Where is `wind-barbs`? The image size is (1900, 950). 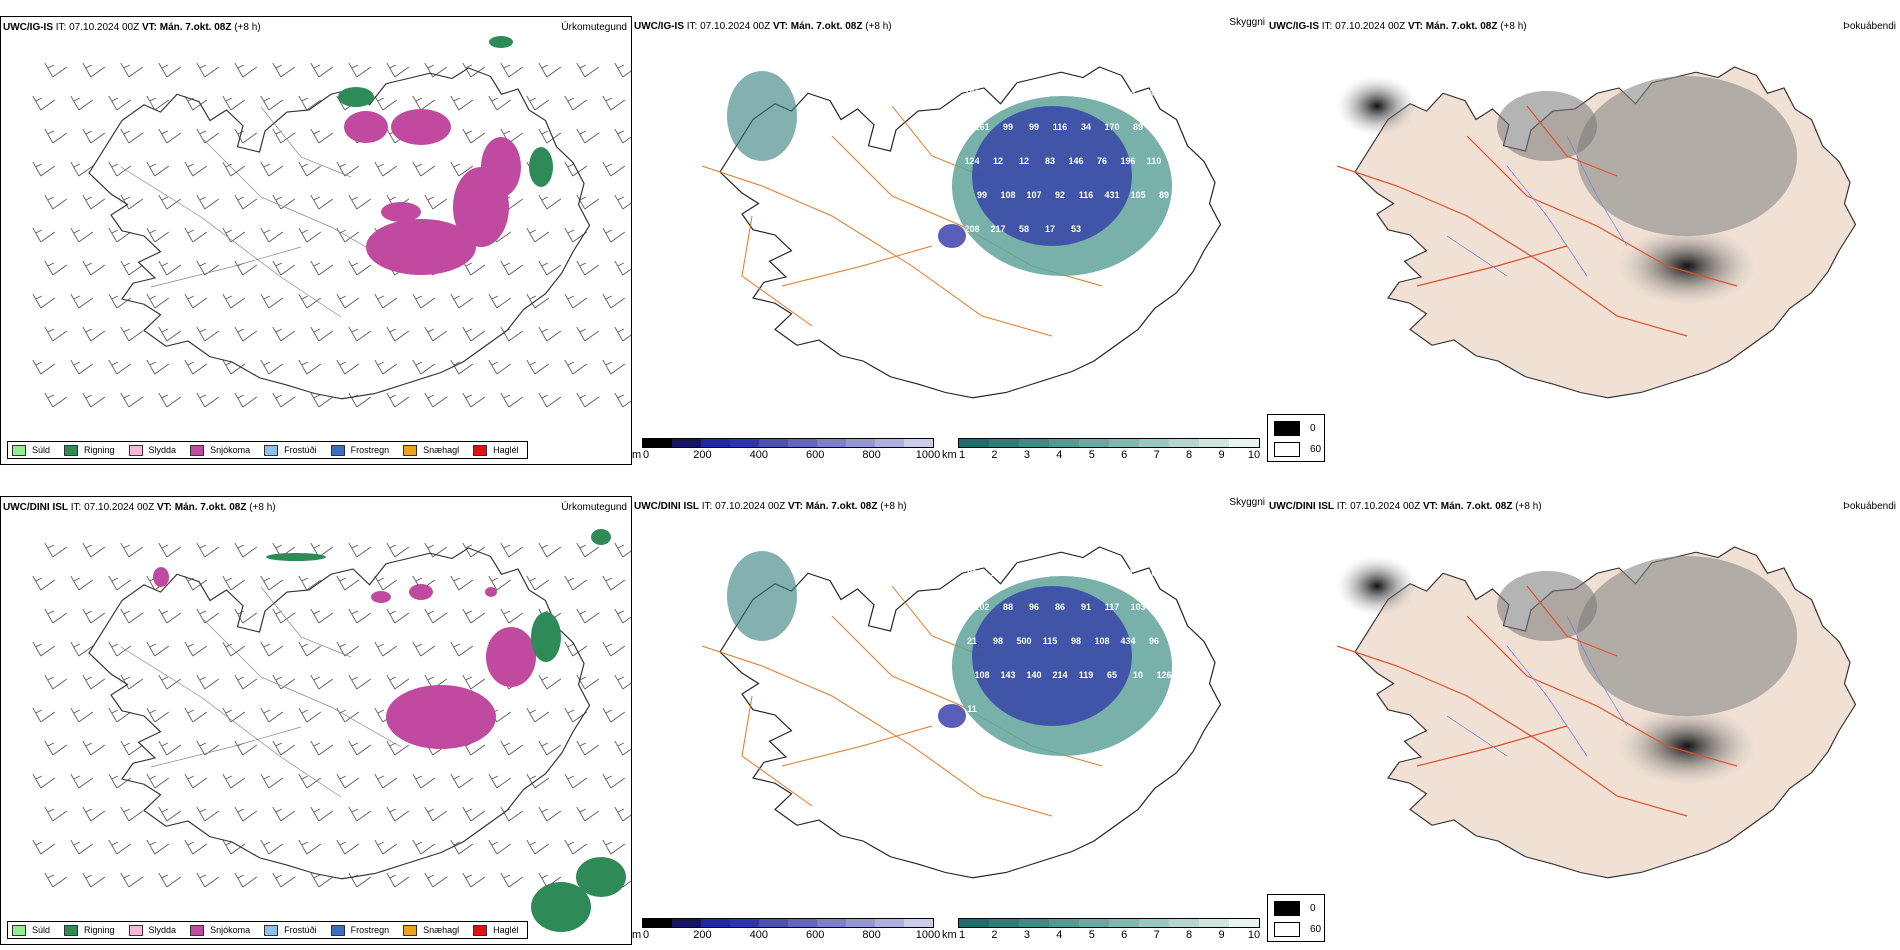 wind-barbs is located at coordinates (331, 715).